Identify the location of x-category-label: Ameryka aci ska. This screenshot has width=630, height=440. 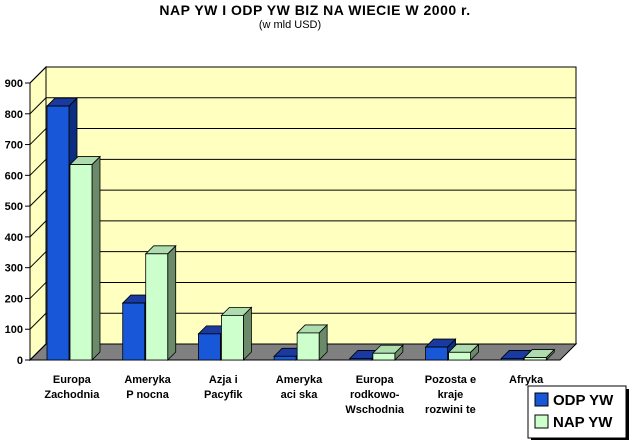
(299, 387).